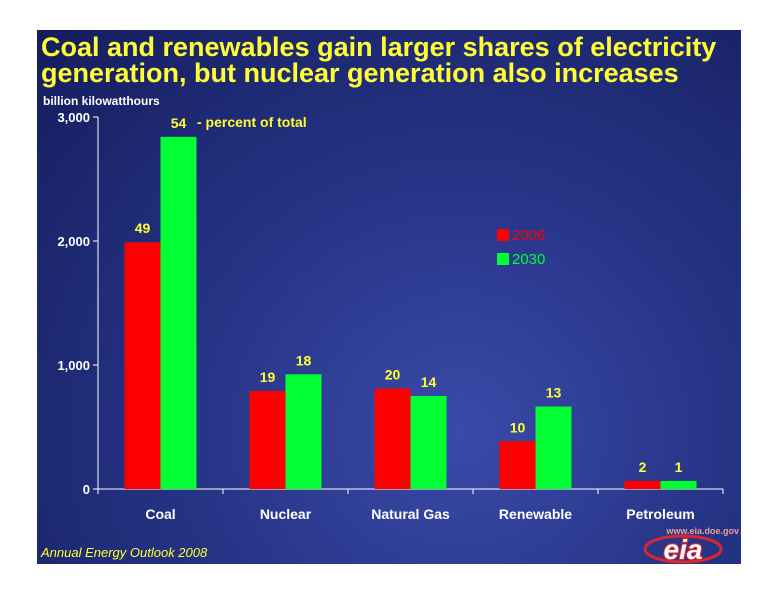 The image size is (776, 600). Describe the element at coordinates (429, 382) in the screenshot. I see `percent-label: 14` at that location.